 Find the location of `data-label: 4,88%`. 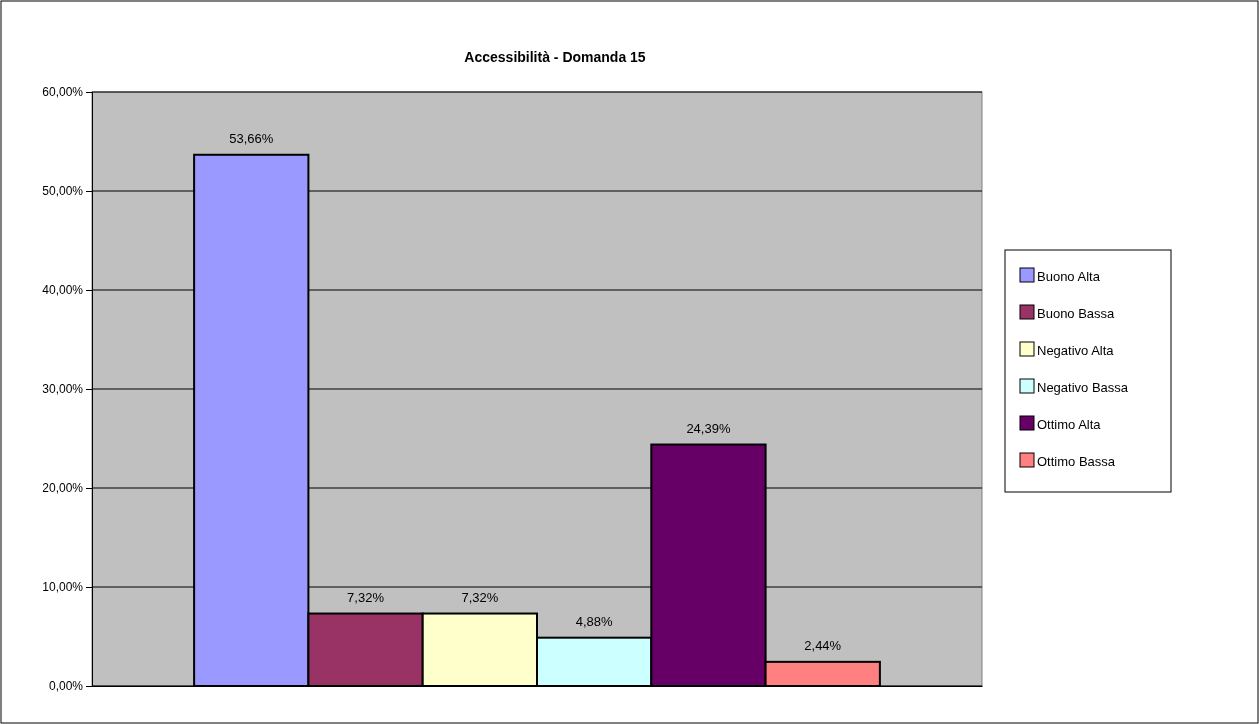

data-label: 4,88% is located at coordinates (594, 621).